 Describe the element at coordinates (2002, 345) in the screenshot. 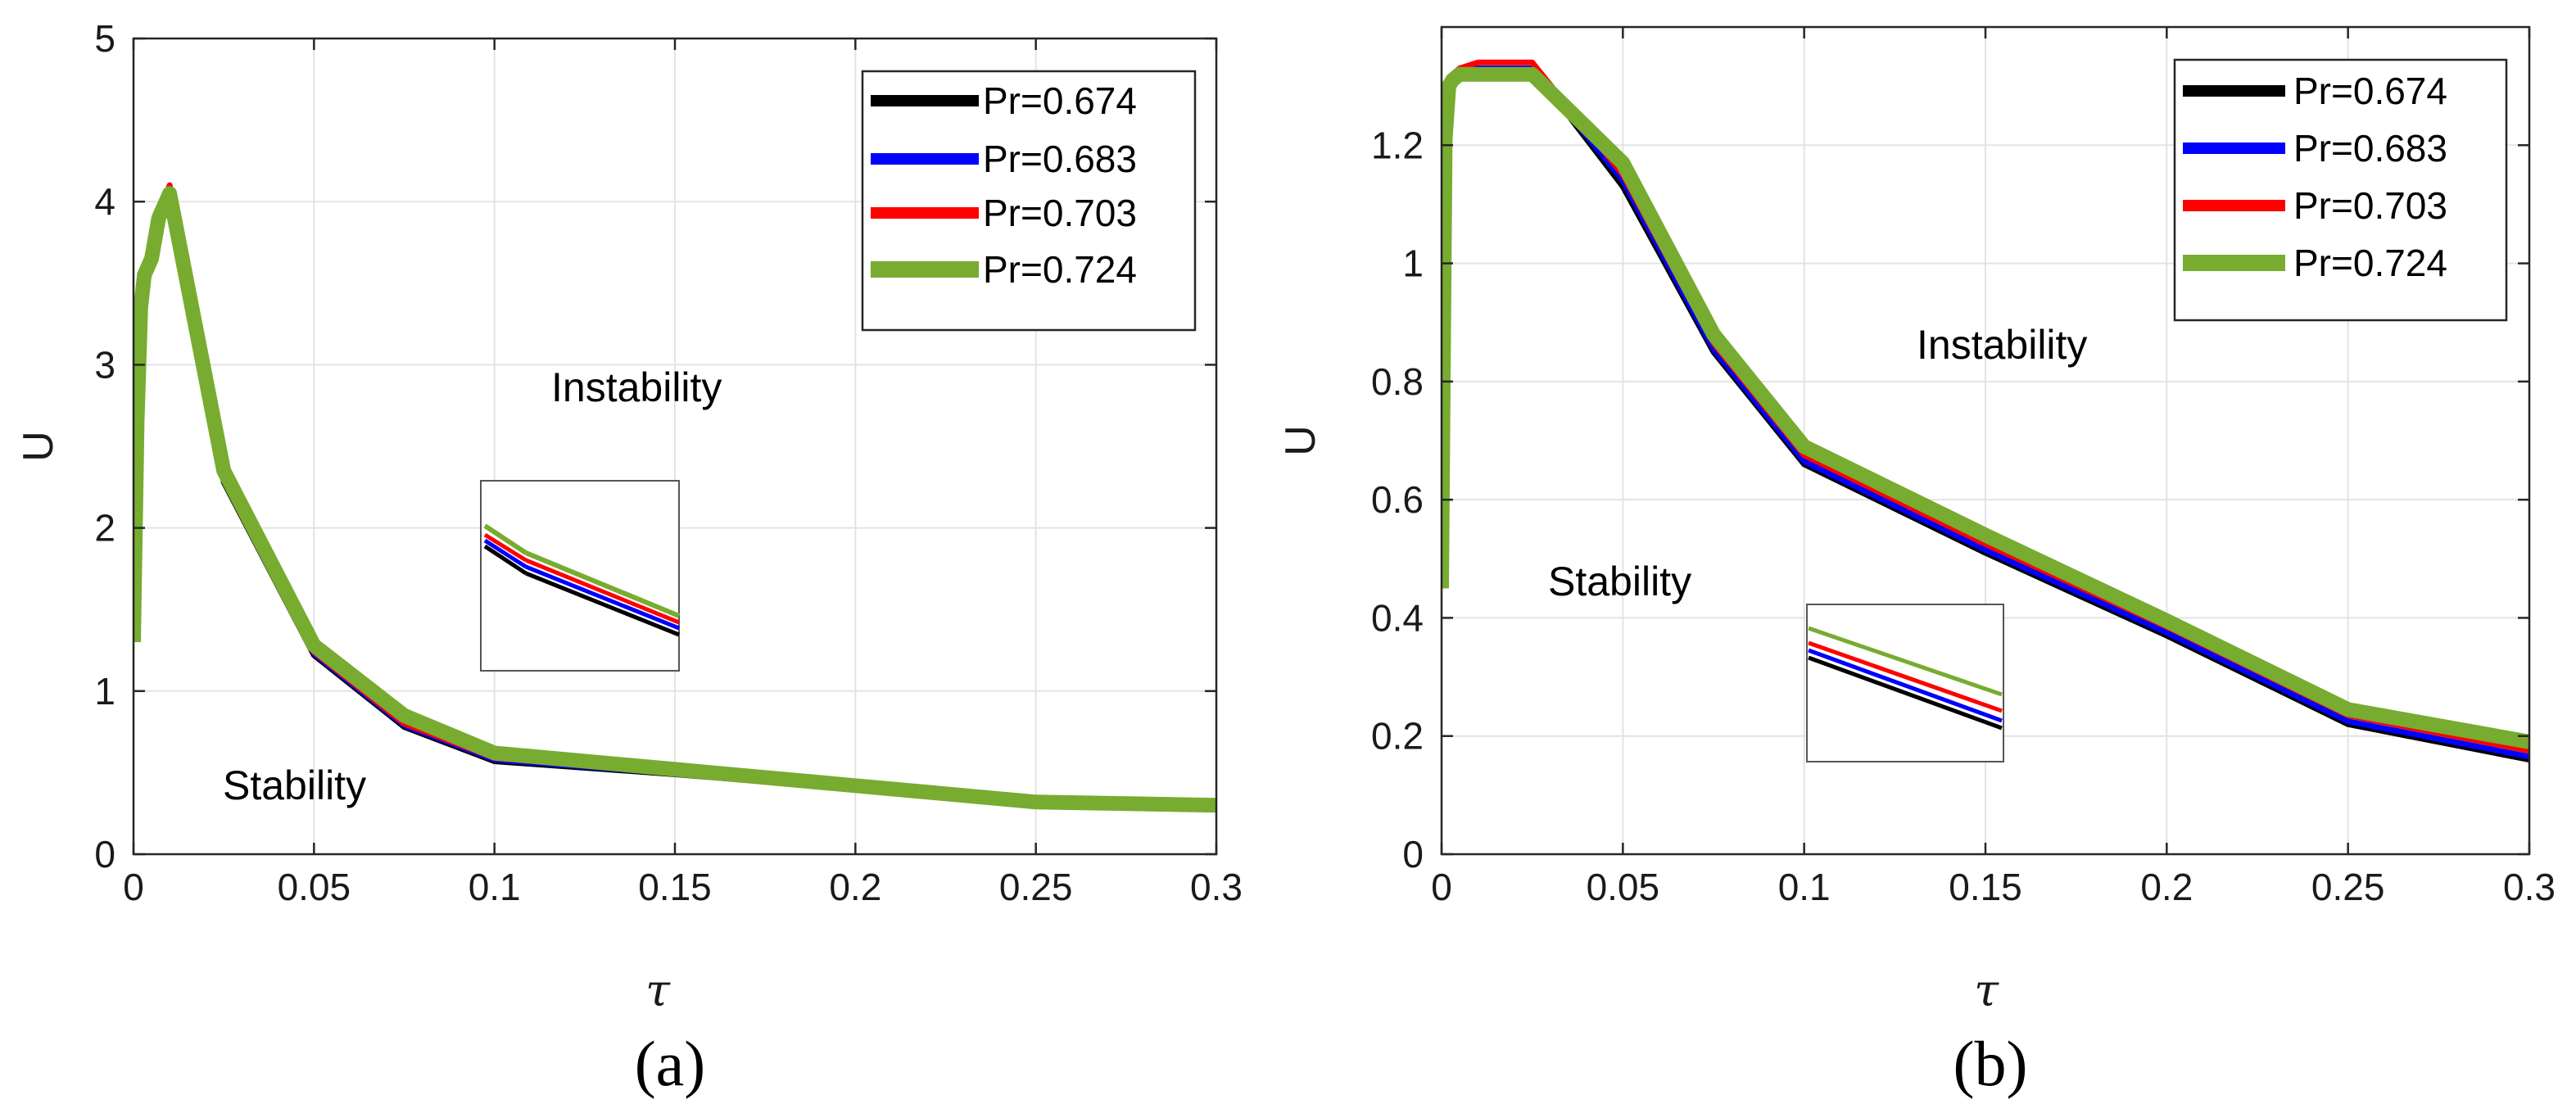

I see `annotation-instability-b: Instability` at that location.